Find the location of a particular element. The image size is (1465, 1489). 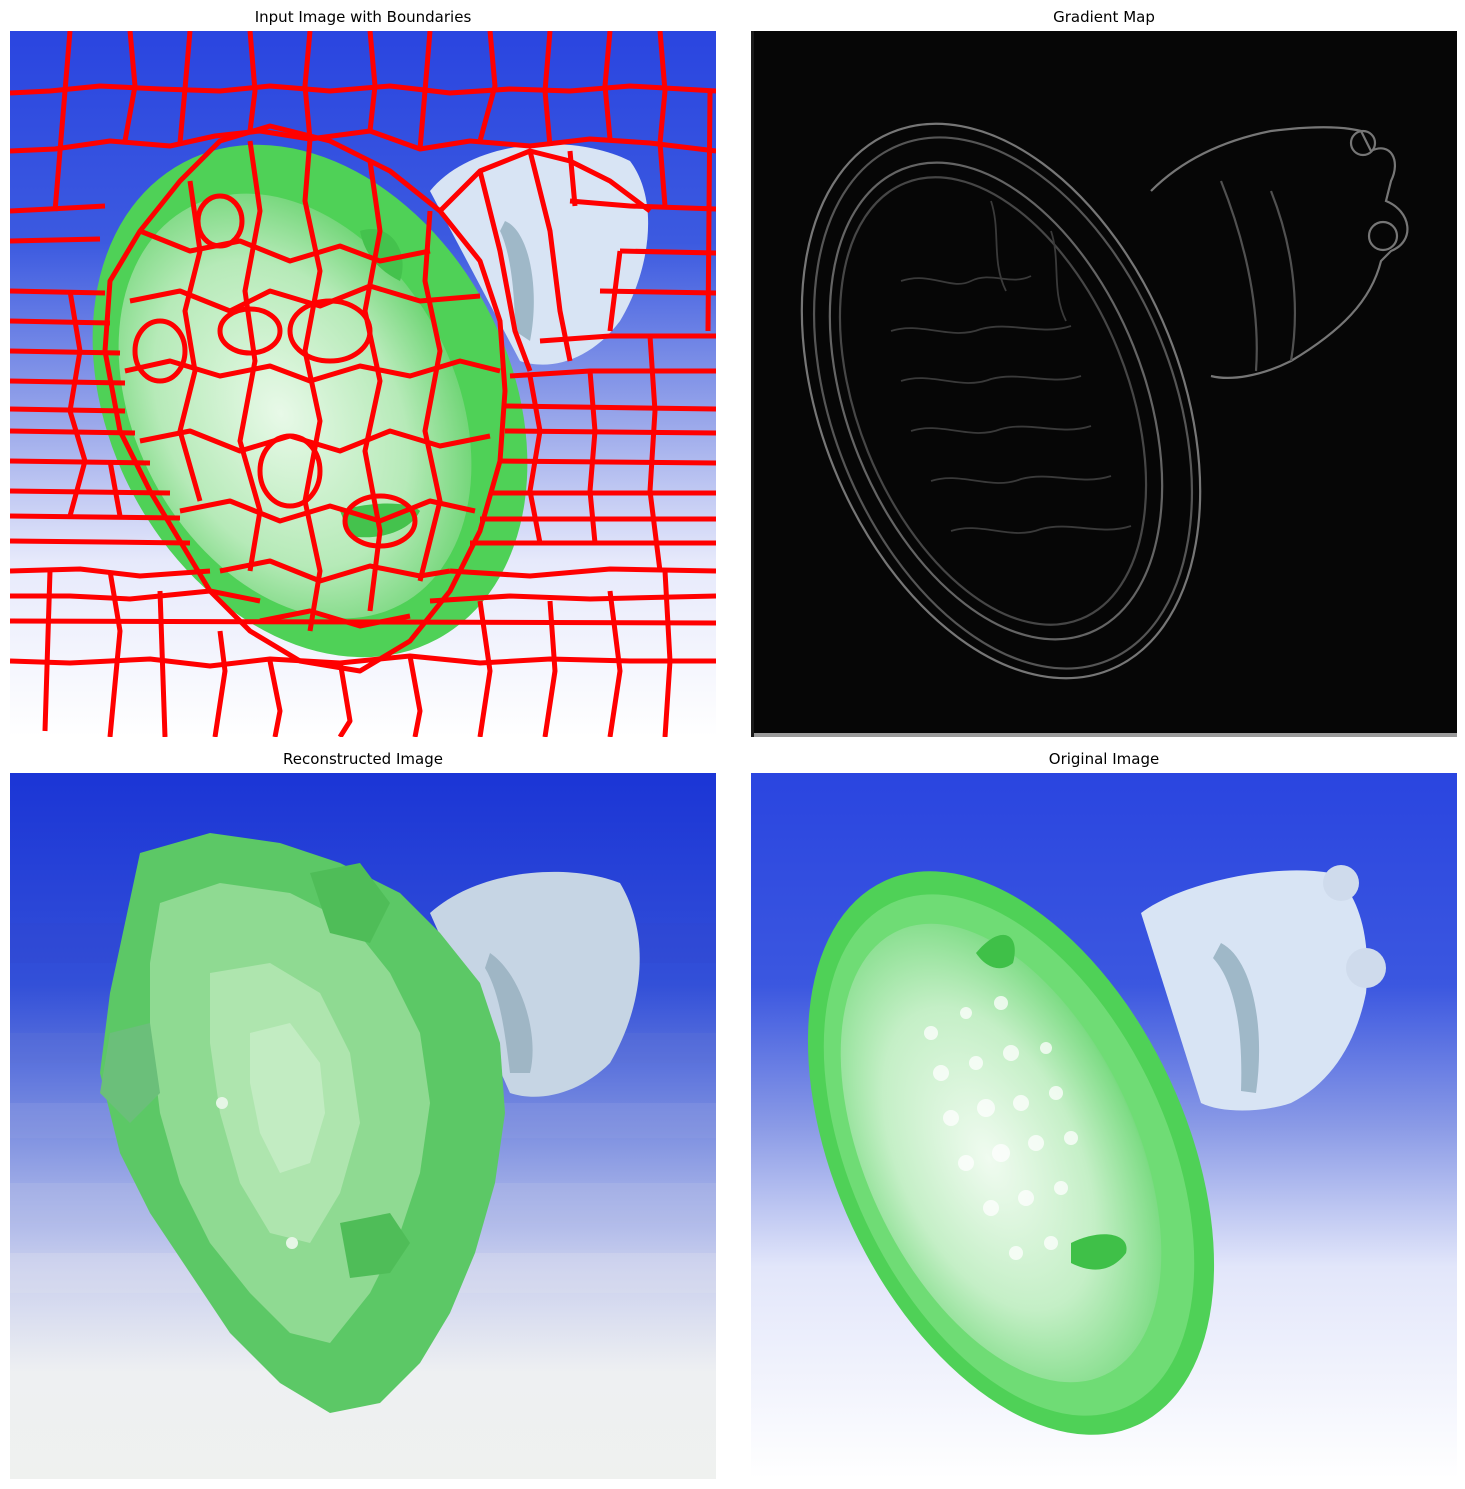

panel-title-gradient: Gradient Map is located at coordinates (1104, 17).